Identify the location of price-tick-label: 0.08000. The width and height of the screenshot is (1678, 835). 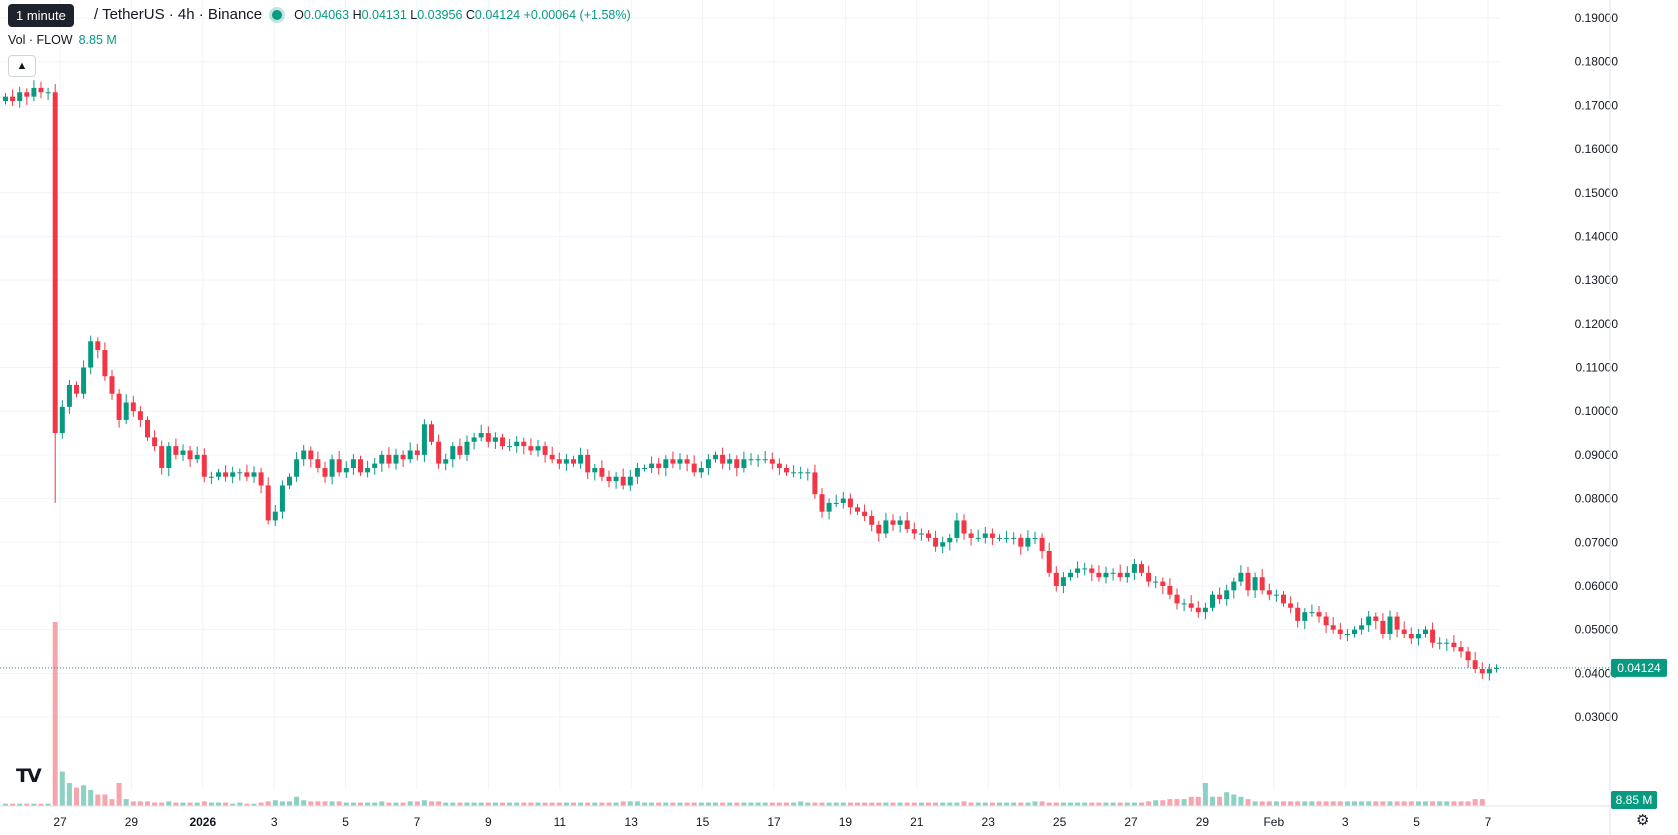
(1597, 499).